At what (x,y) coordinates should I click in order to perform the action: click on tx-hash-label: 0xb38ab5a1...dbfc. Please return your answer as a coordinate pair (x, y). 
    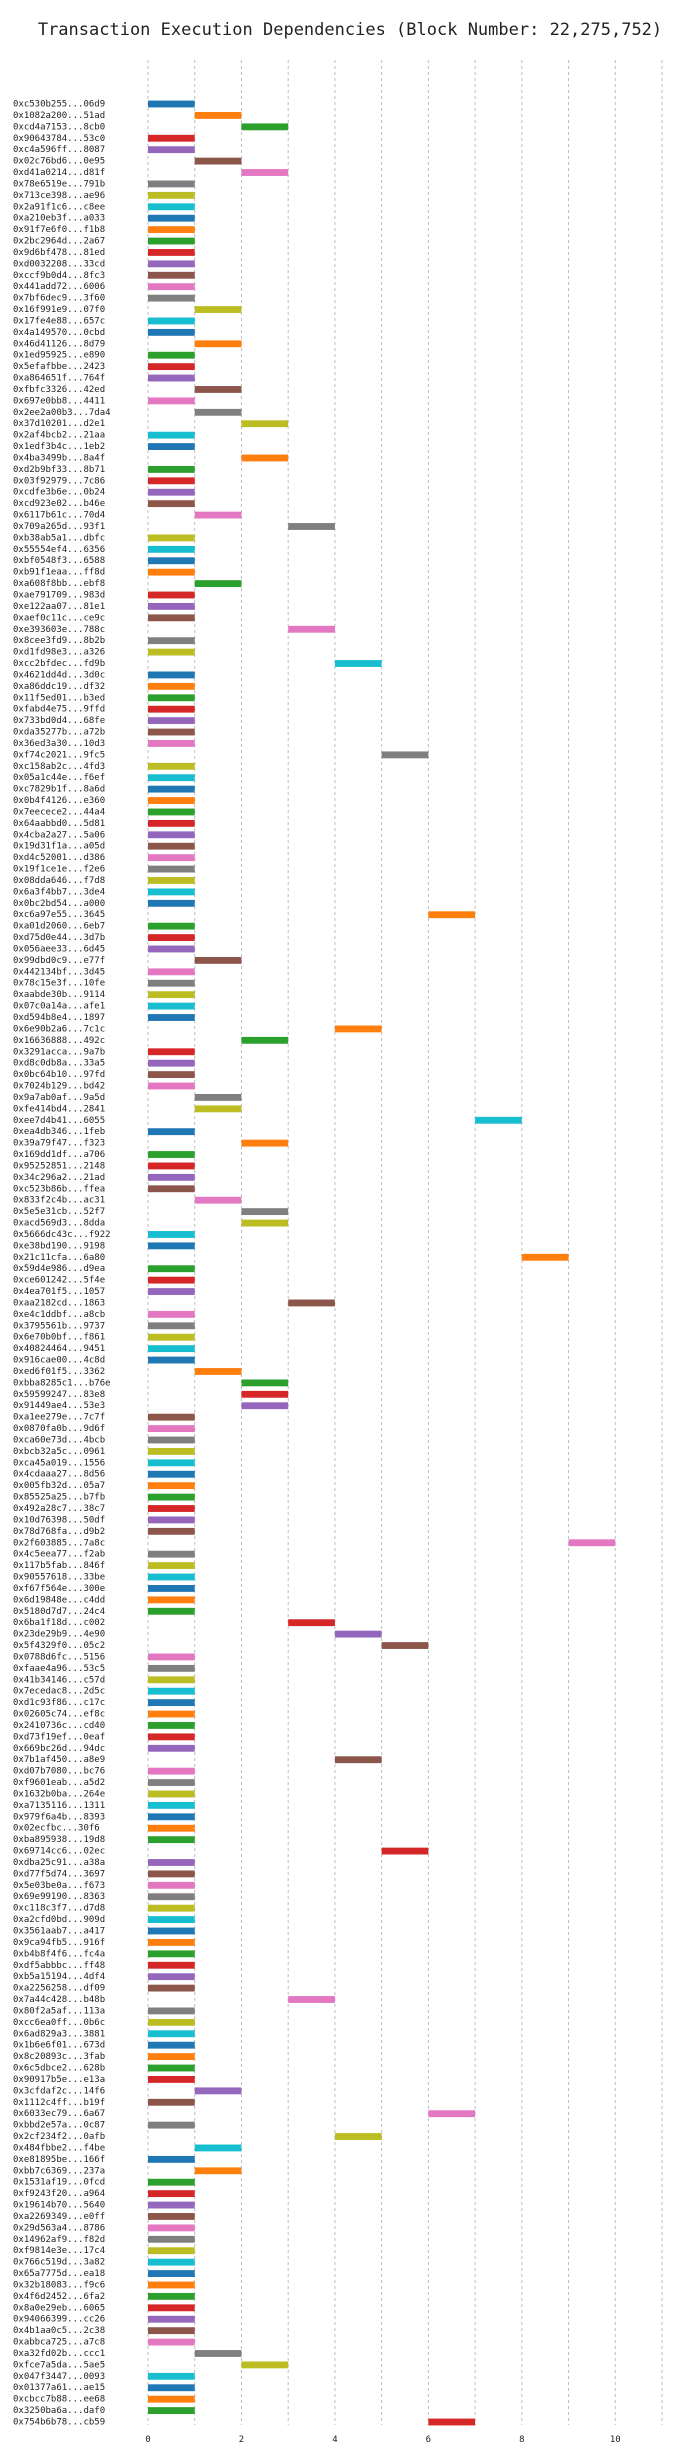
    Looking at the image, I should click on (59, 538).